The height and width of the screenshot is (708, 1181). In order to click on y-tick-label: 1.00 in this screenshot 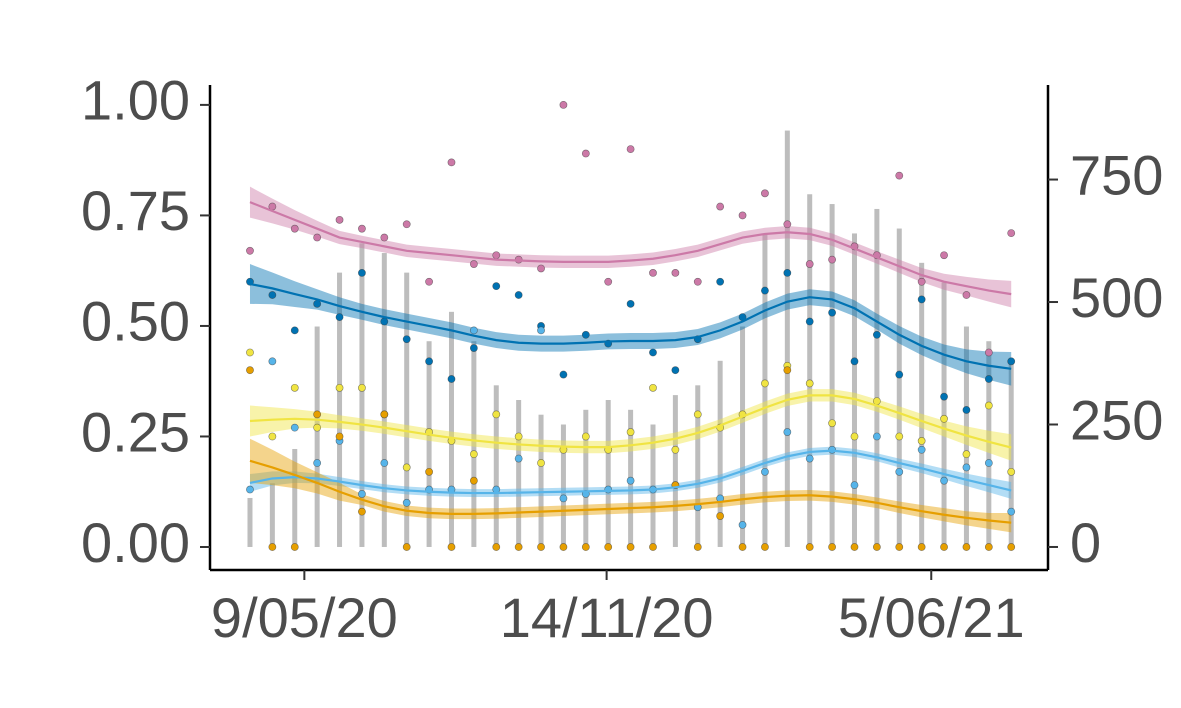, I will do `click(135, 100)`.